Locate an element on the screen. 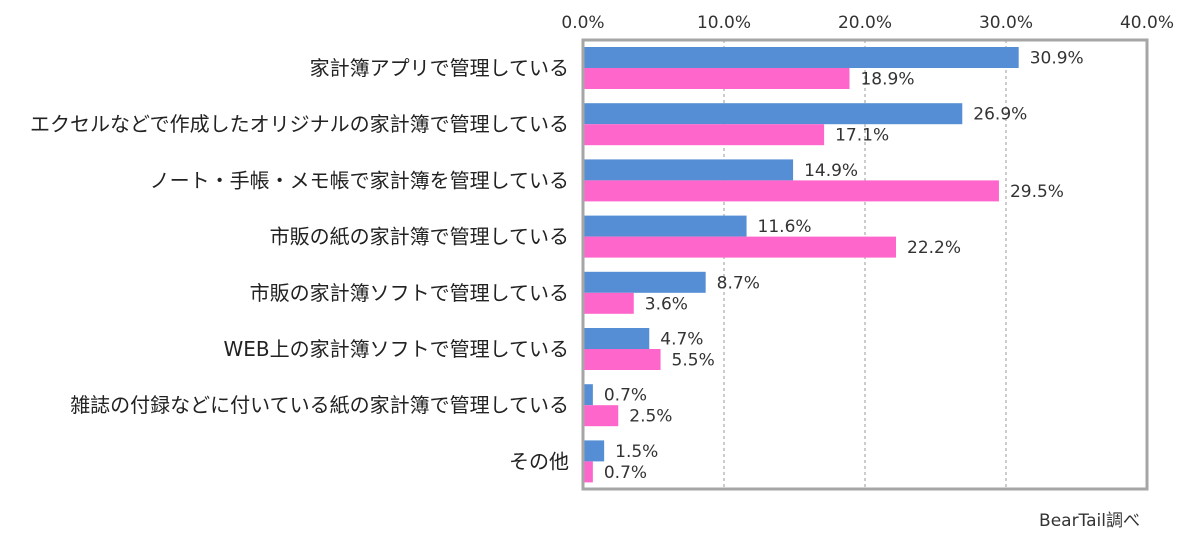  category-label: エクセルなどで作成したオリジナルの家計簿で管理している is located at coordinates (299, 124).